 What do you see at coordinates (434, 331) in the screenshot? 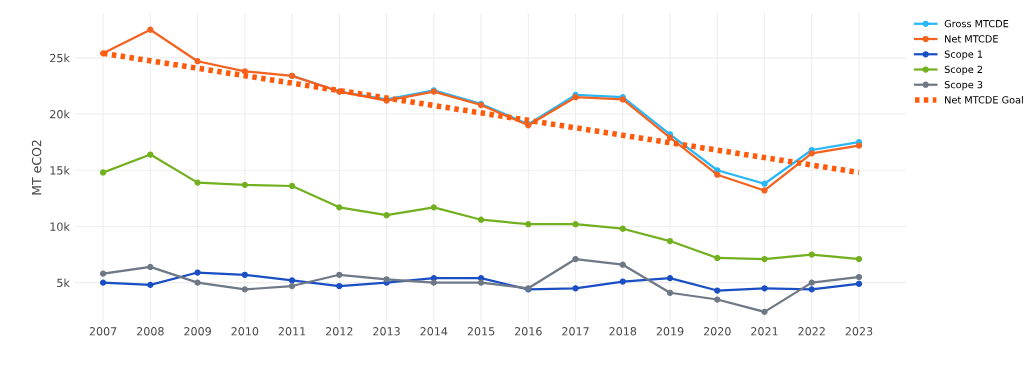
I see `x-tick-label: 2014` at bounding box center [434, 331].